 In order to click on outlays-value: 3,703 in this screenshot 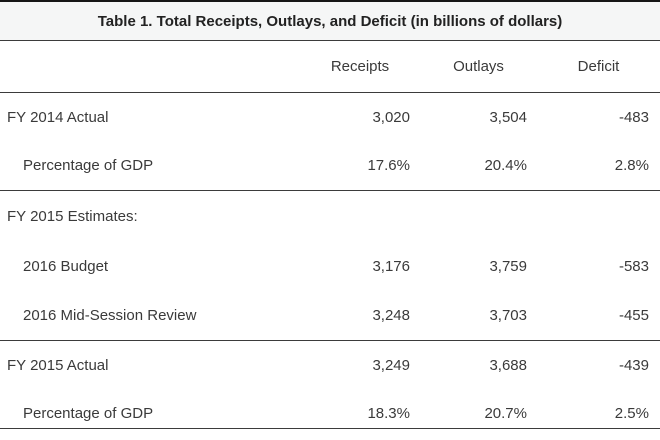, I will do `click(478, 316)`.